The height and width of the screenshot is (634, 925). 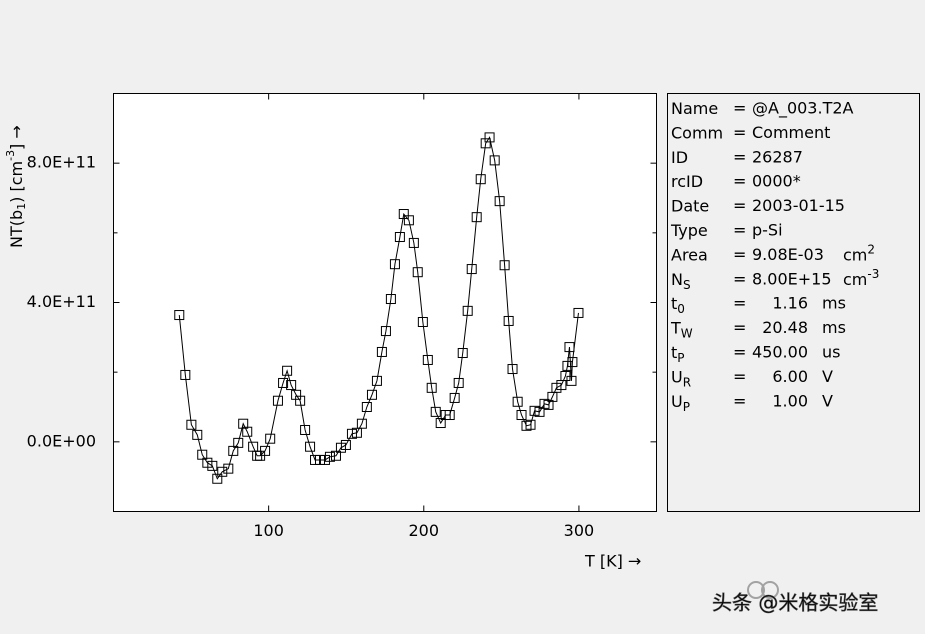 I want to click on y-tick-label: 8.0E+11, so click(x=61, y=162).